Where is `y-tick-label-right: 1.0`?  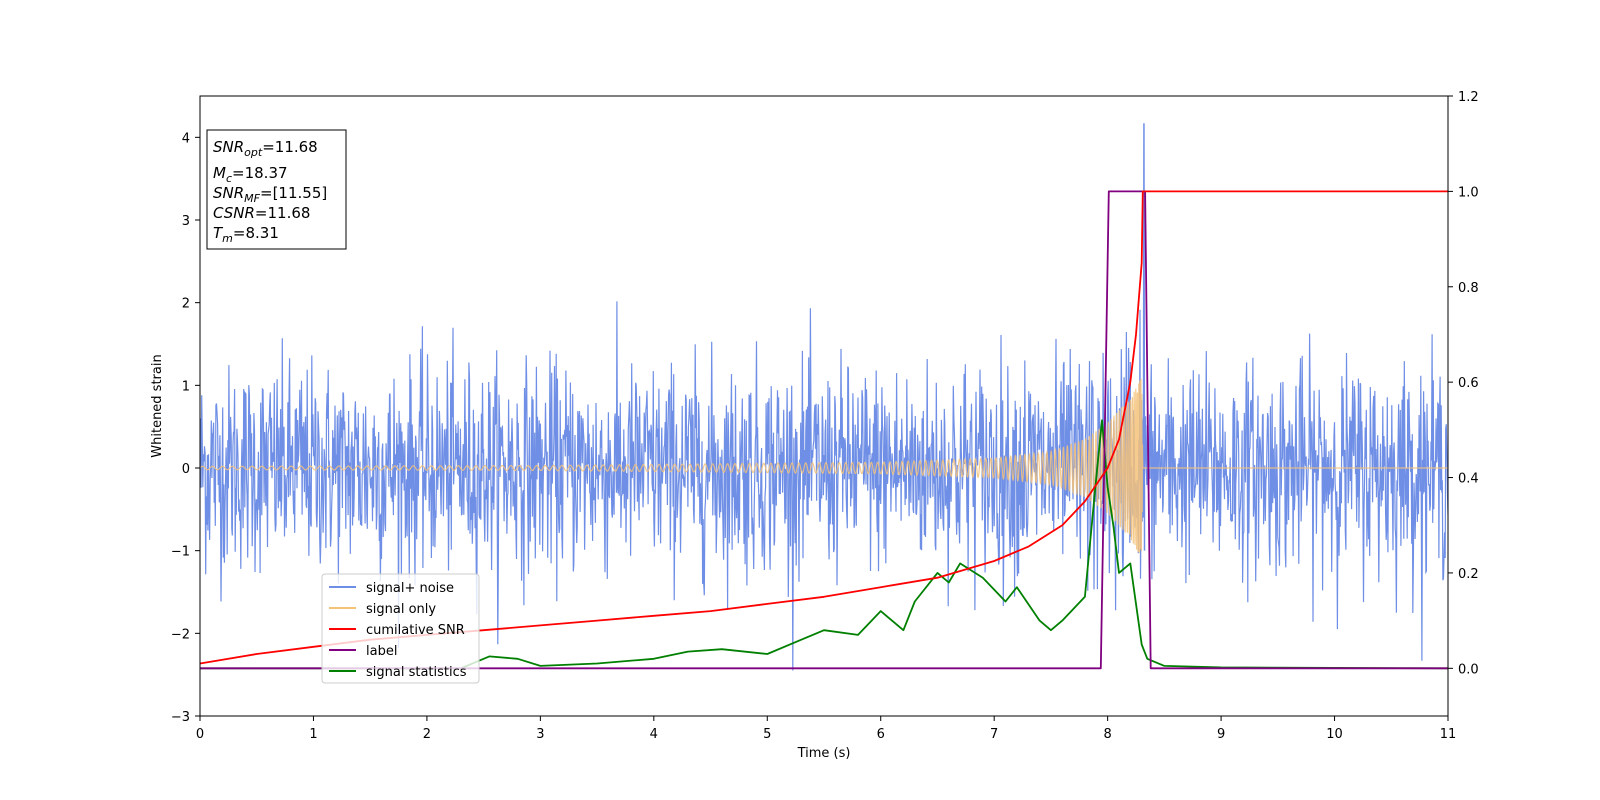 y-tick-label-right: 1.0 is located at coordinates (1468, 192).